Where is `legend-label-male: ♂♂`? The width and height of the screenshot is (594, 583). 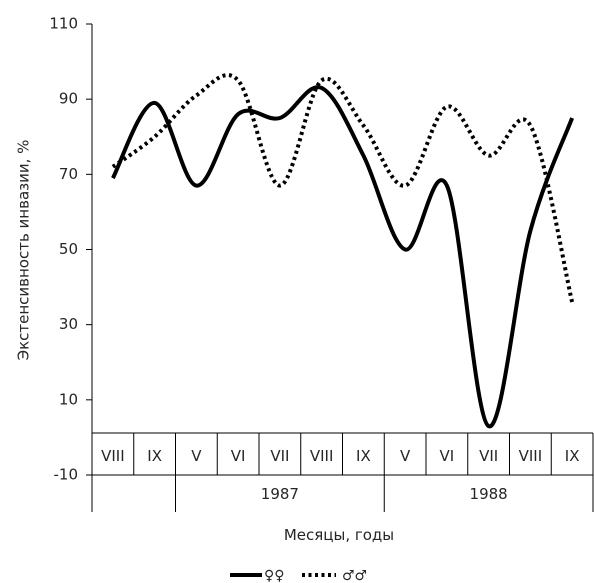
legend-label-male: ♂♂ is located at coordinates (354, 575).